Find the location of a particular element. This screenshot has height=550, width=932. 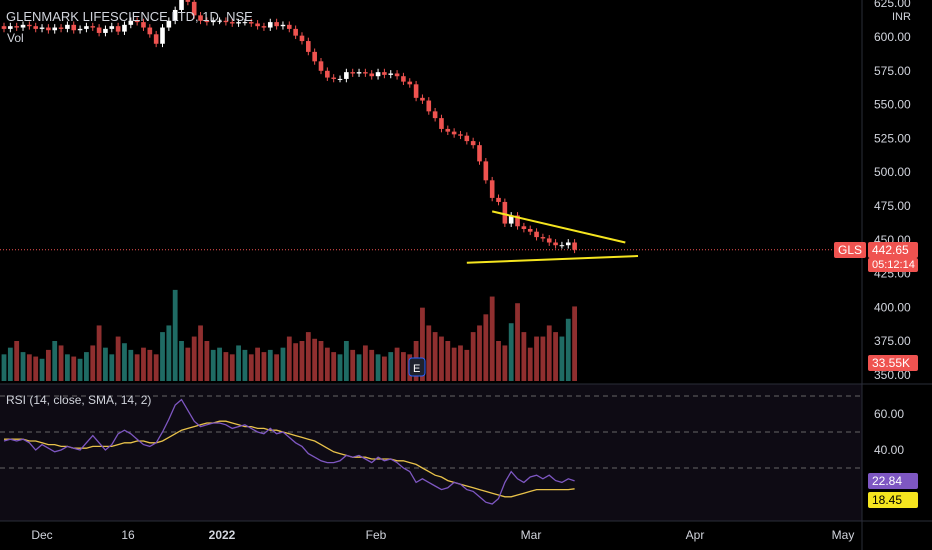

currency-label: INR is located at coordinates (901, 17).